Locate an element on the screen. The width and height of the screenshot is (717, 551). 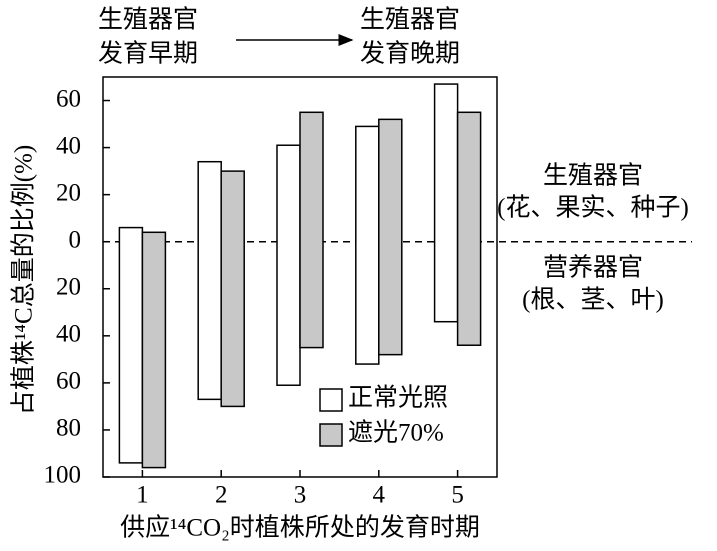
lower-region-label: 营养器官 is located at coordinates (593, 268).